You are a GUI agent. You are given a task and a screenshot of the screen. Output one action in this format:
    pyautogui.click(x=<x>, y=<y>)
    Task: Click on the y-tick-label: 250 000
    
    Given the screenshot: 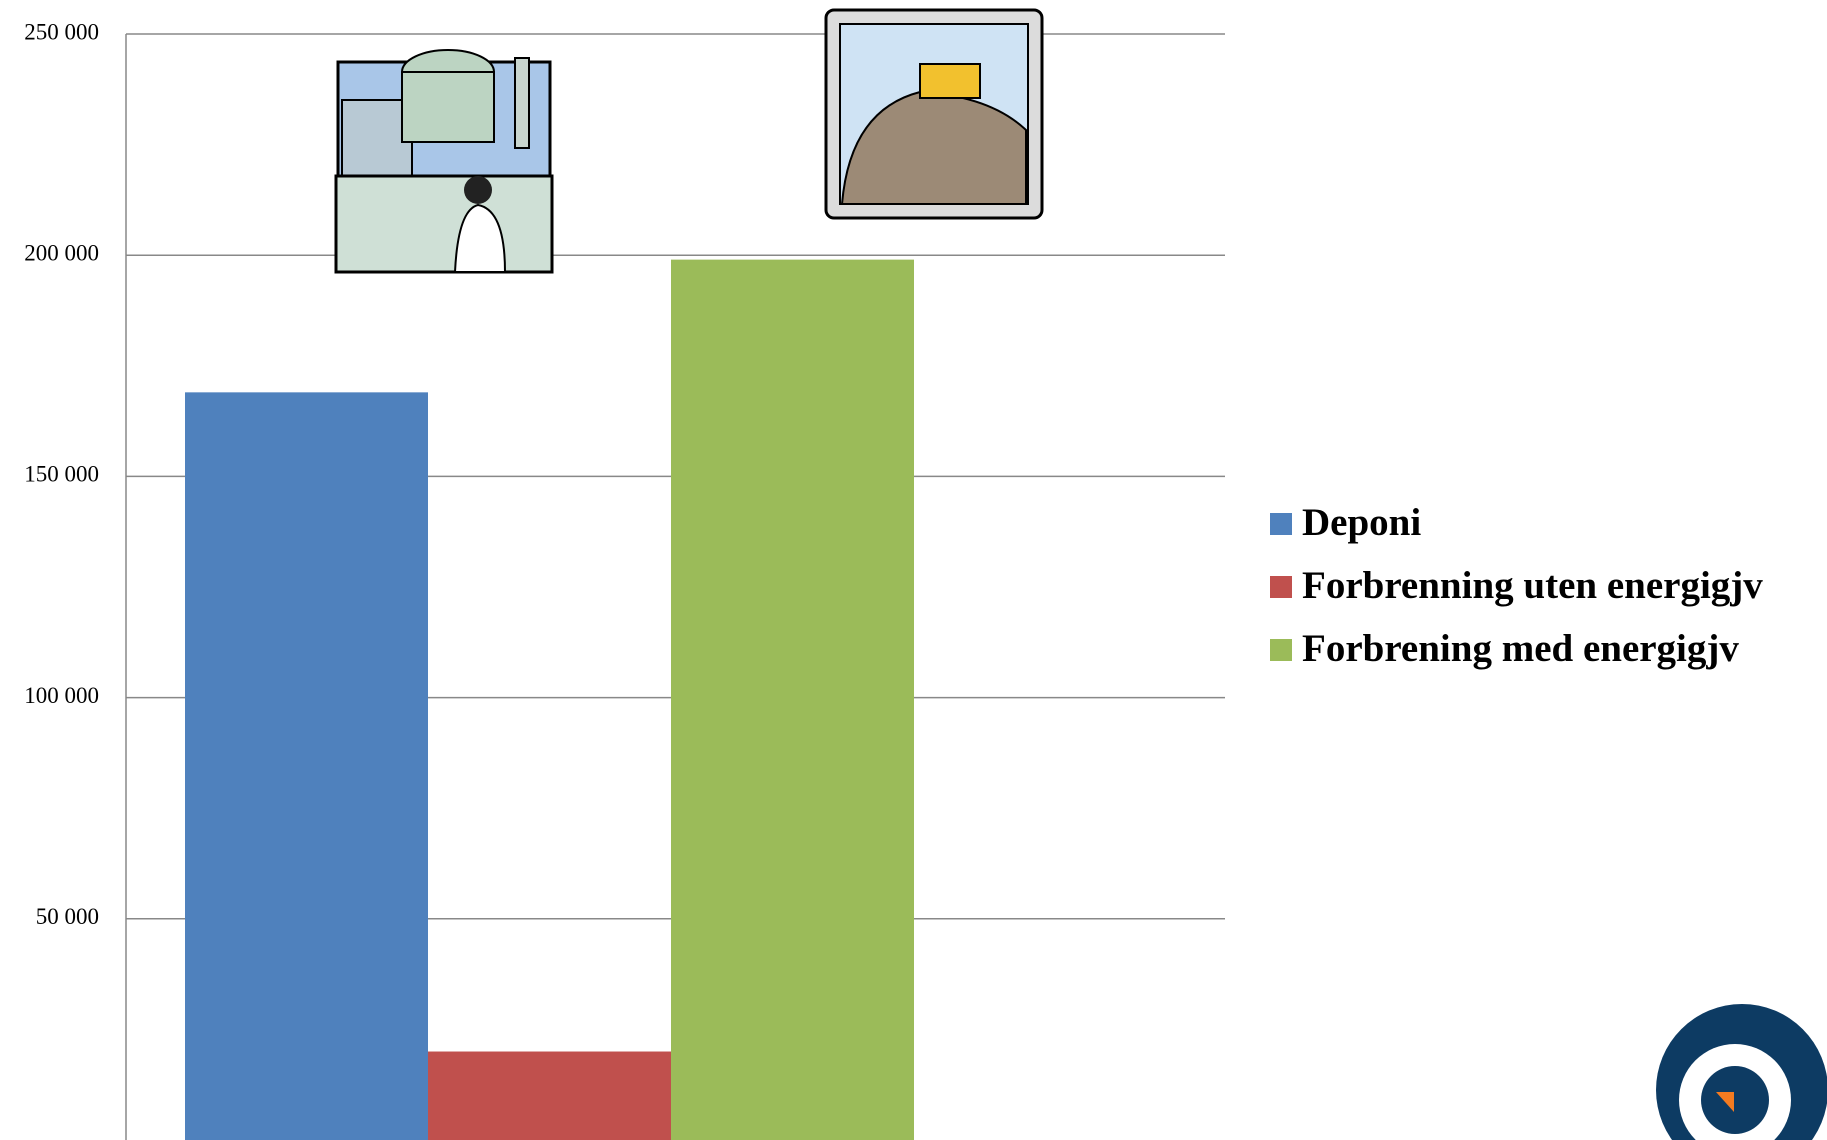 What is the action you would take?
    pyautogui.click(x=61, y=31)
    